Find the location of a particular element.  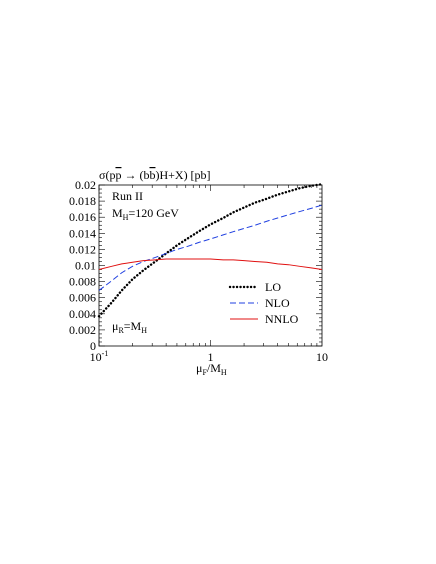

x-tick-label: 10-1 is located at coordinates (99, 356).